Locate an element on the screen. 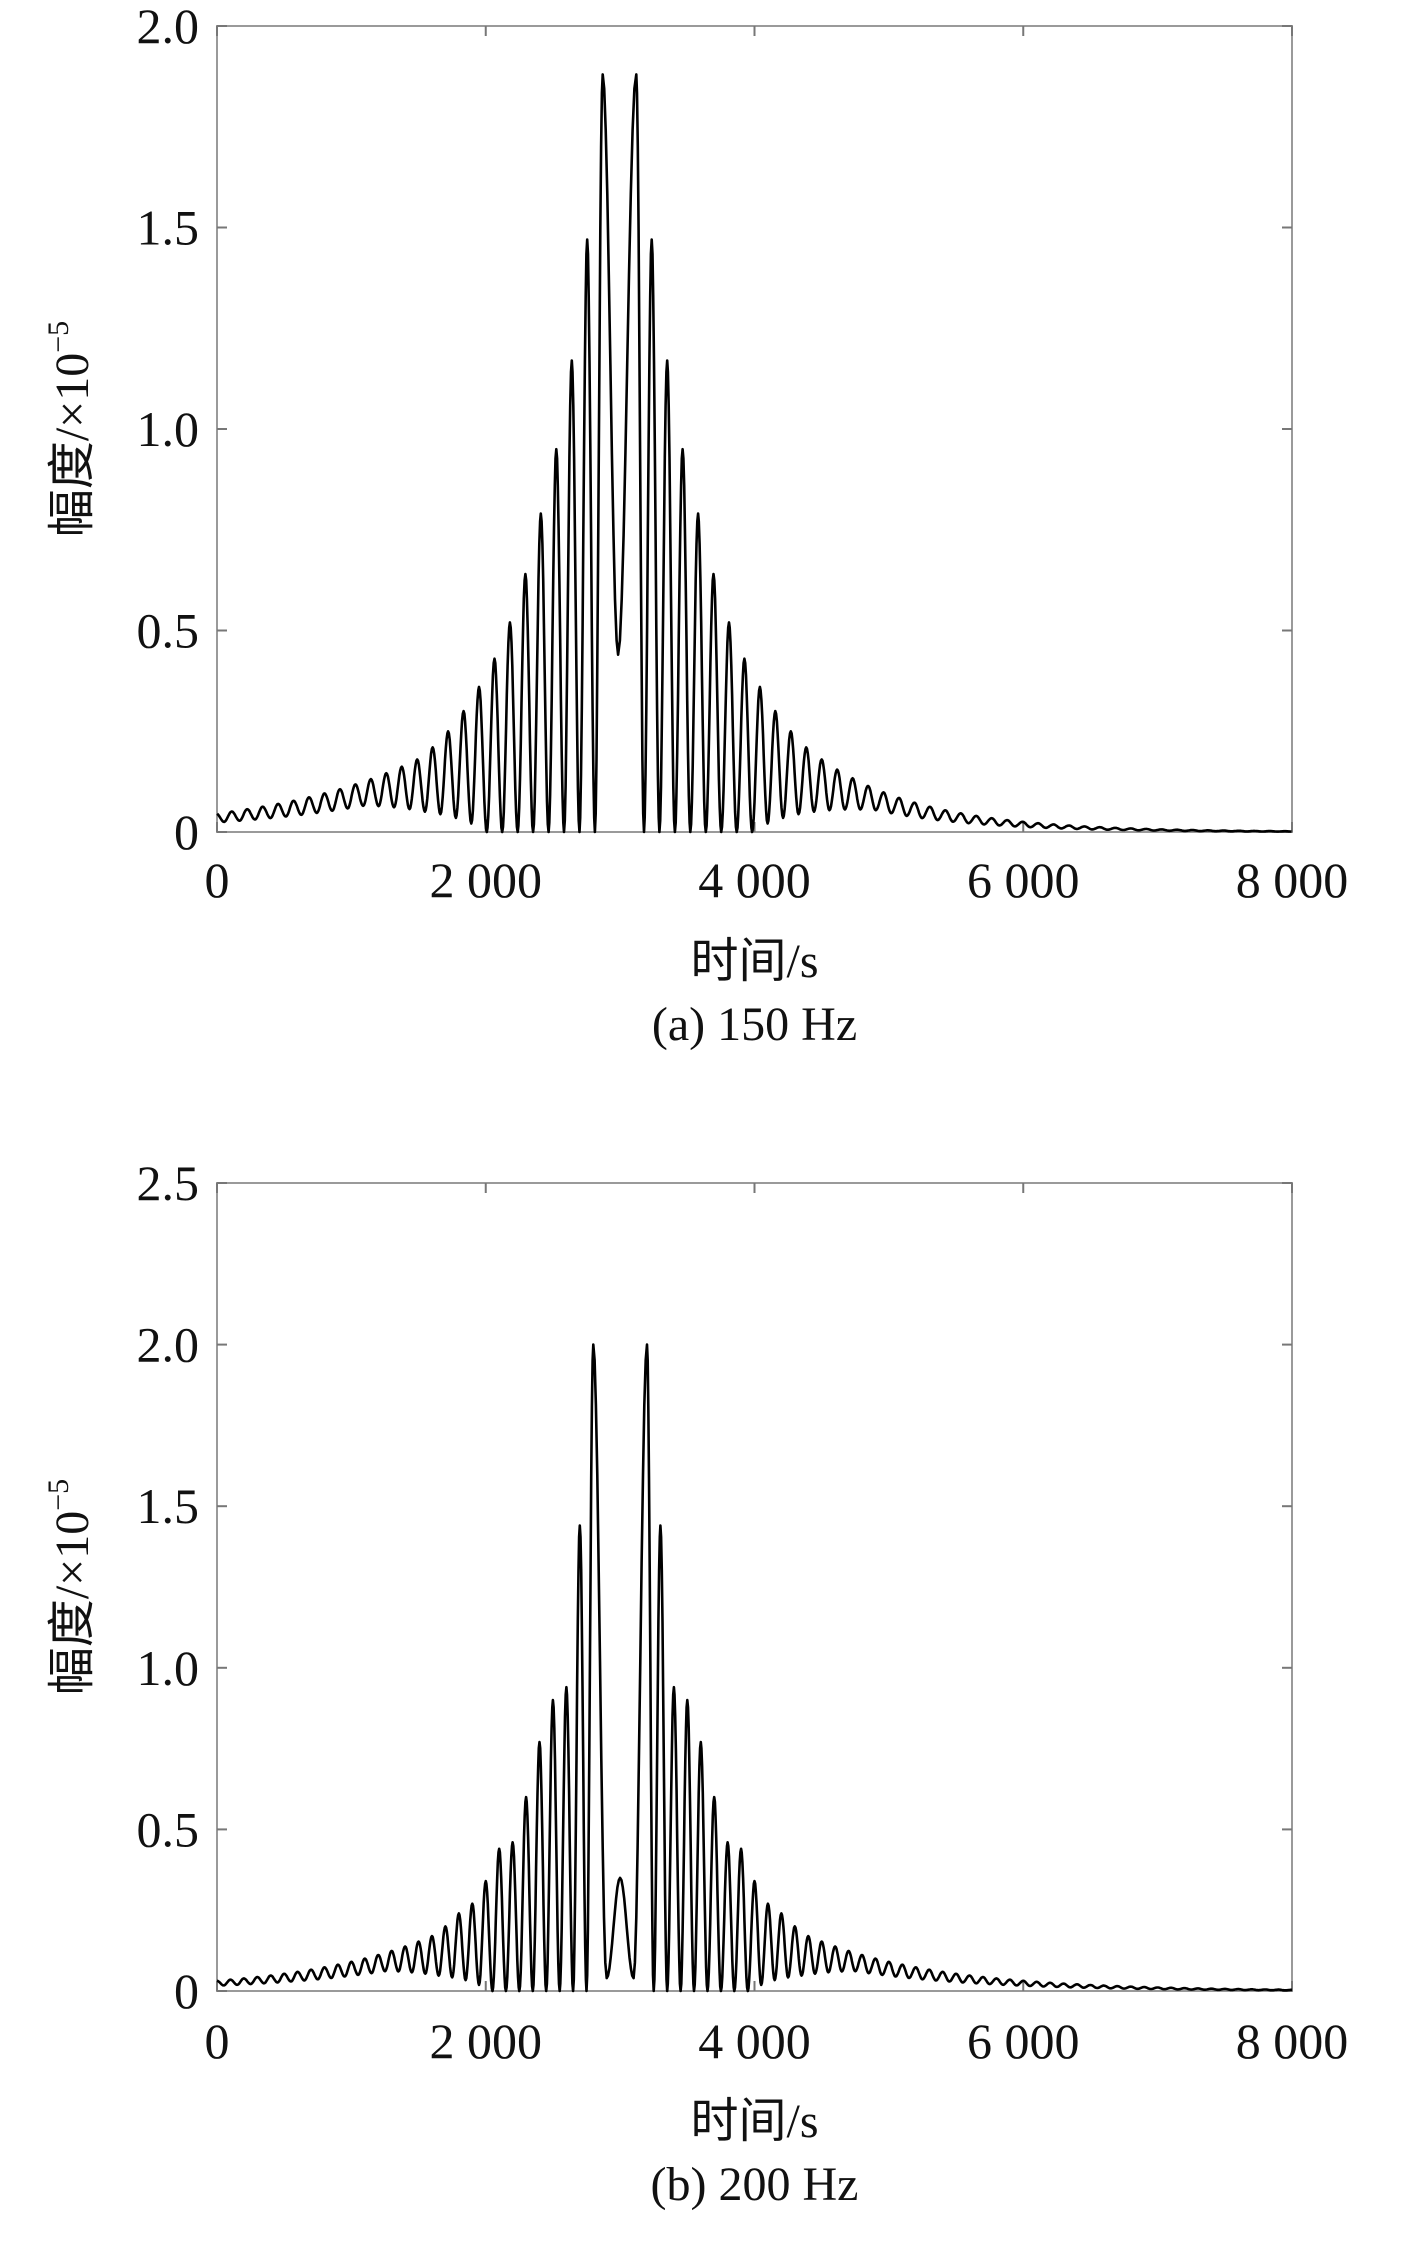 Image resolution: width=1417 pixels, height=2256 pixels. chart-caption: (b) 200 Hz is located at coordinates (755, 2184).